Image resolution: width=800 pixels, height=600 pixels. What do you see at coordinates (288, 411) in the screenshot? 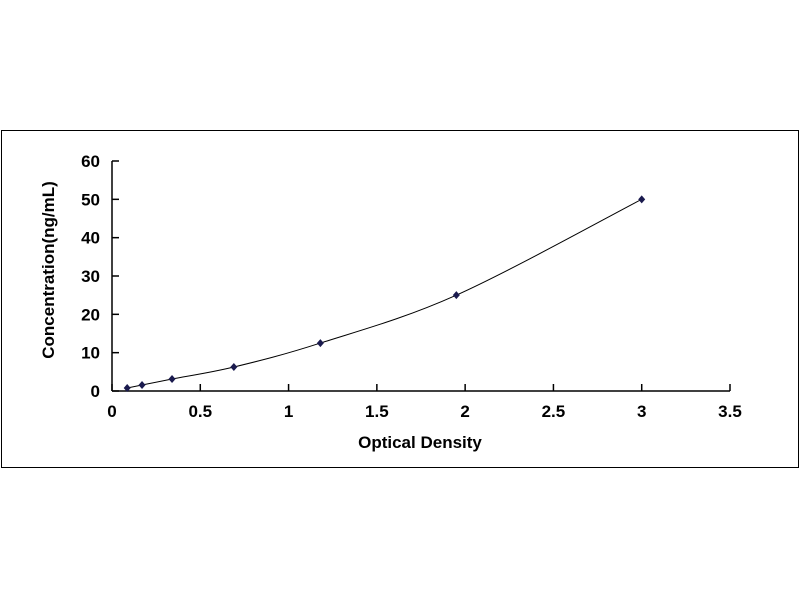
I see `x-tick-label: 1` at bounding box center [288, 411].